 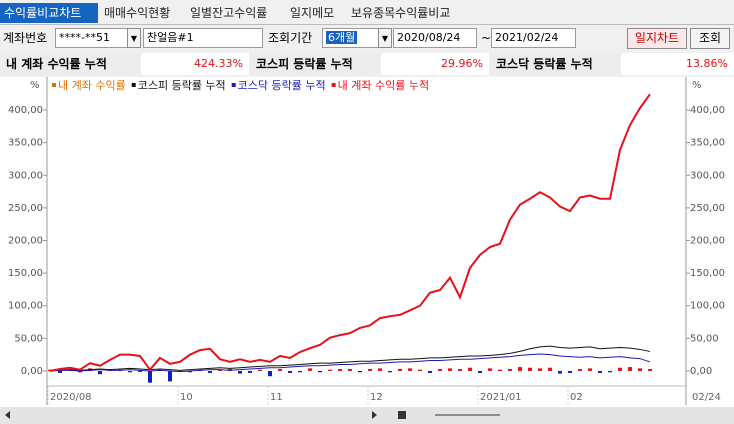 What do you see at coordinates (276, 397) in the screenshot?
I see `x-tick-label: 11` at bounding box center [276, 397].